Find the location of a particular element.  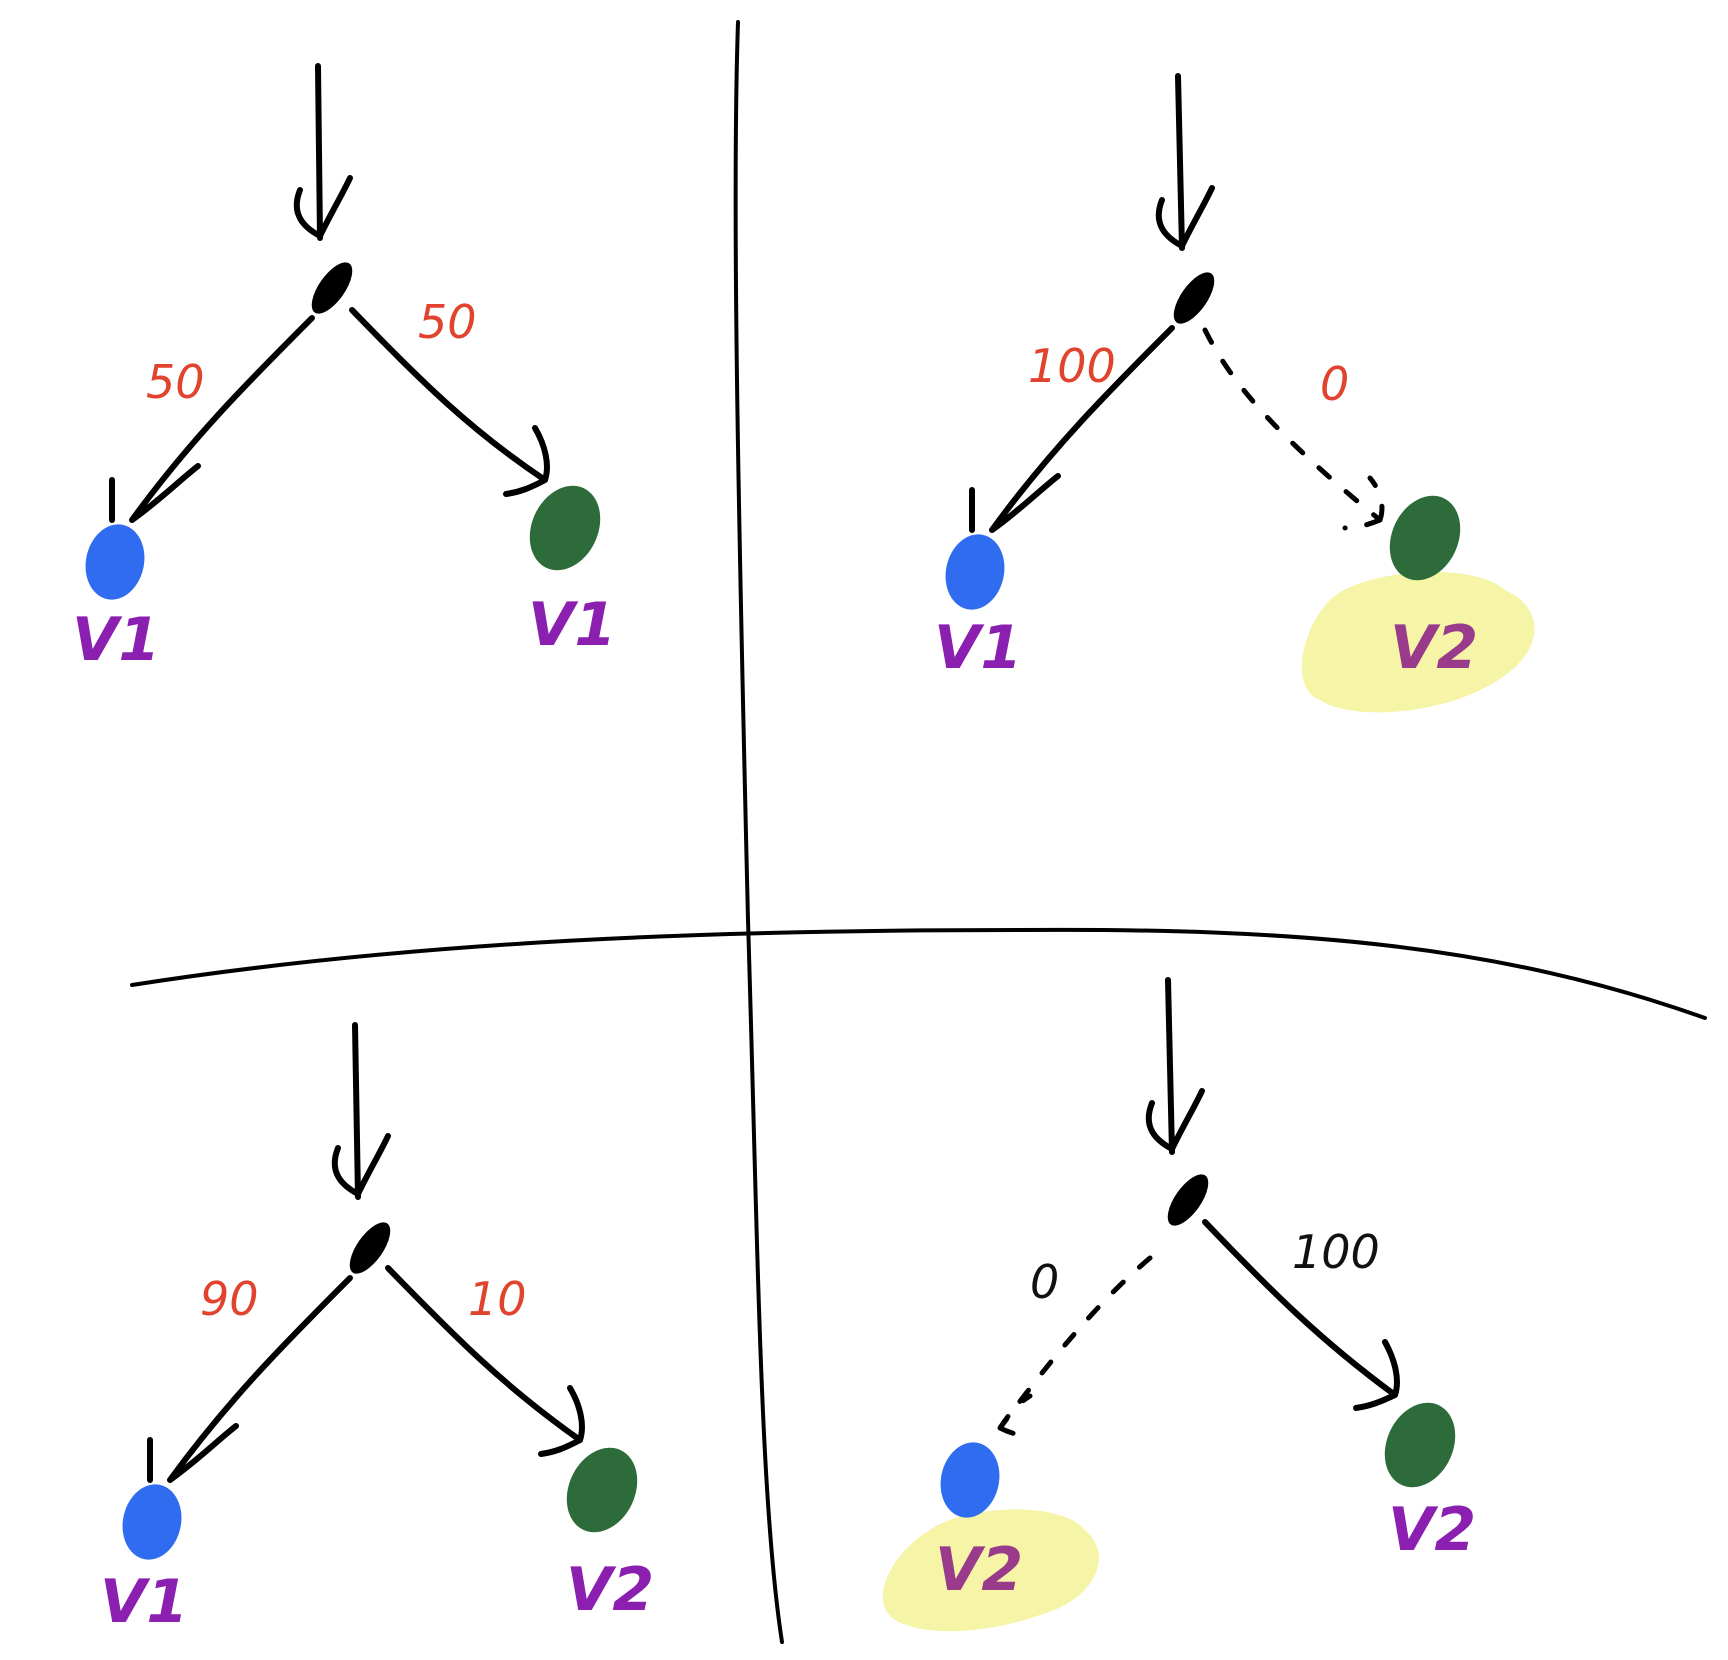

right-weight: 0 is located at coordinates (1334, 384).